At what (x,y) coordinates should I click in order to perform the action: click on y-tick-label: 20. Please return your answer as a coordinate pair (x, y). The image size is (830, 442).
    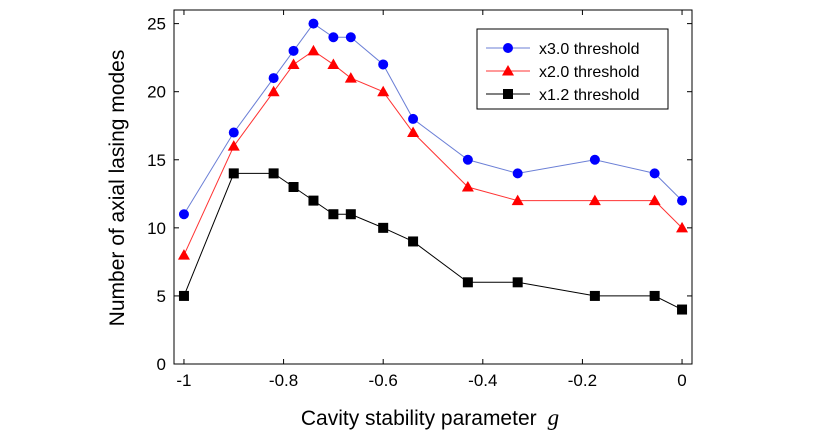
    Looking at the image, I should click on (156, 92).